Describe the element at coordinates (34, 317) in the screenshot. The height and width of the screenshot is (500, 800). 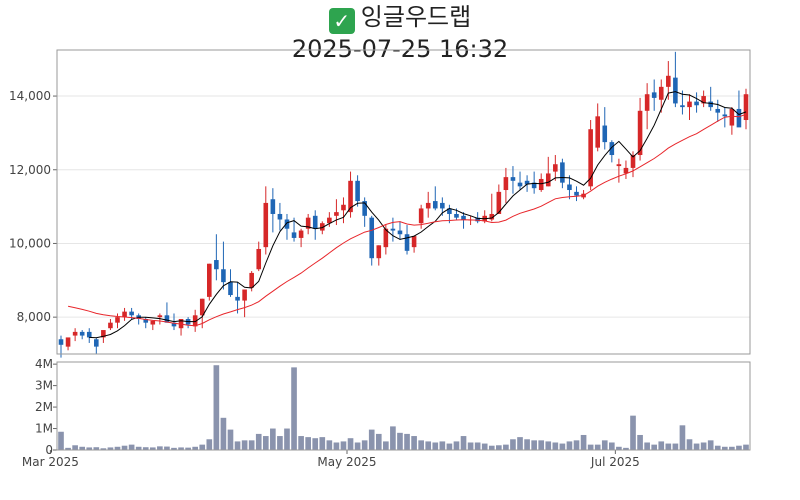
I see `price-tick-label: 8,000` at that location.